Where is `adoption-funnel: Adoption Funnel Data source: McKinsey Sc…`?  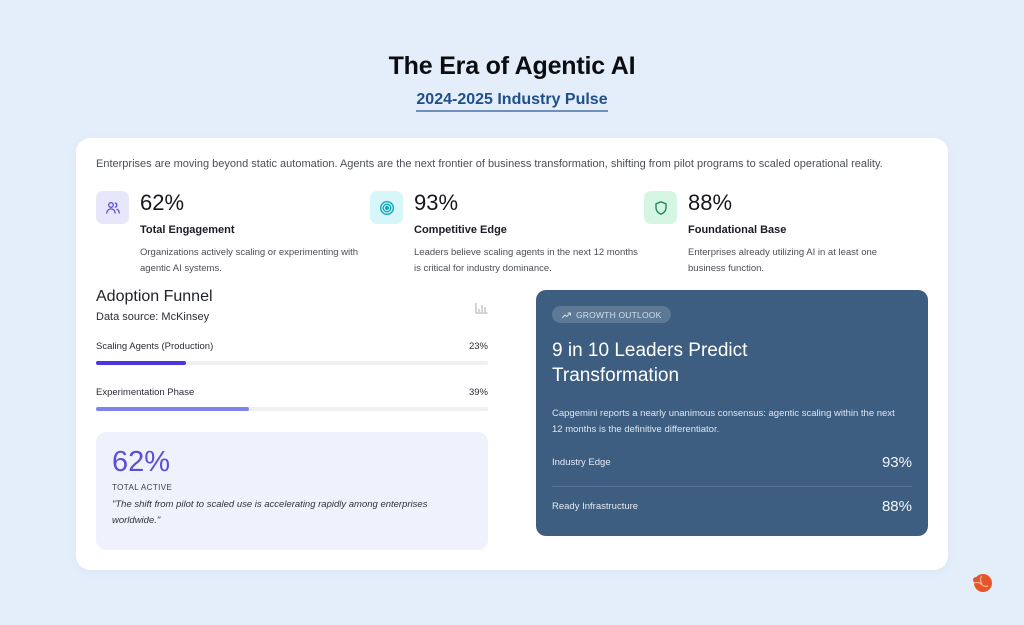
adoption-funnel: Adoption Funnel Data source: McKinsey Sc… is located at coordinates (292, 349).